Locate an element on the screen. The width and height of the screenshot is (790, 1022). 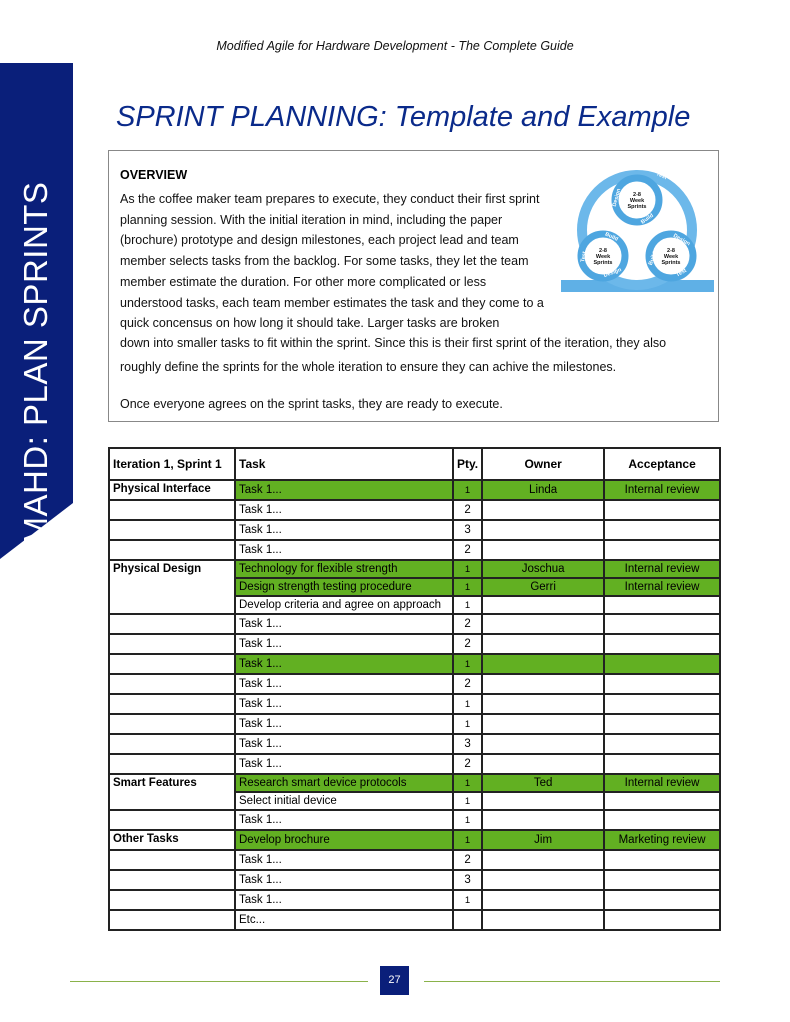
cycle-label: Sprints is located at coordinates (637, 207).